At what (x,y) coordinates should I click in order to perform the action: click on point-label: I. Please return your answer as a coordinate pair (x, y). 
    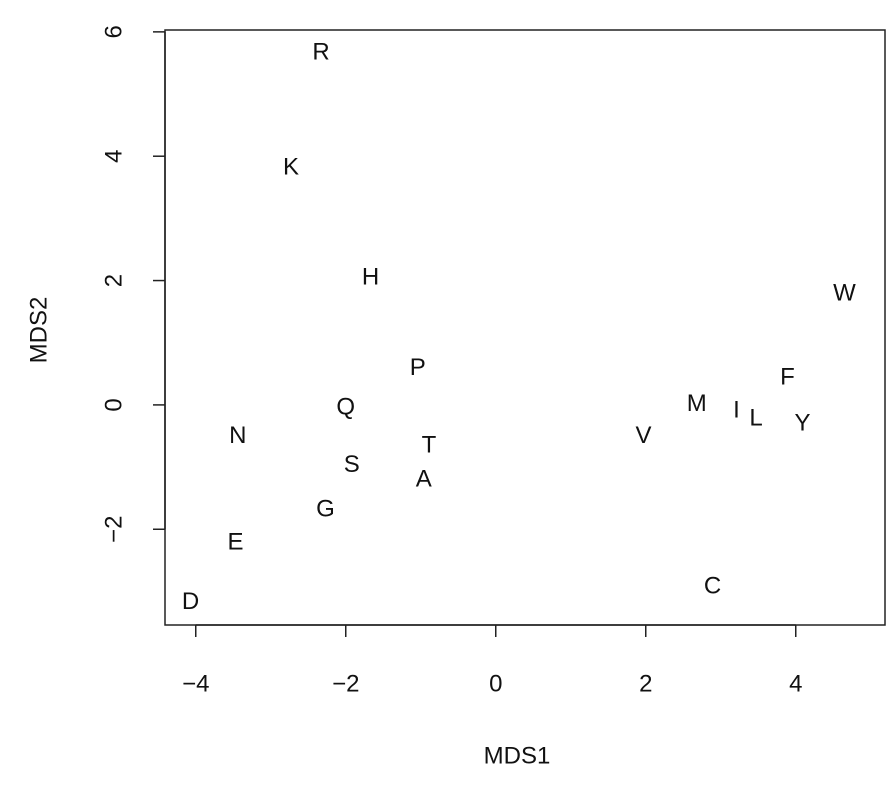
    Looking at the image, I should click on (736, 409).